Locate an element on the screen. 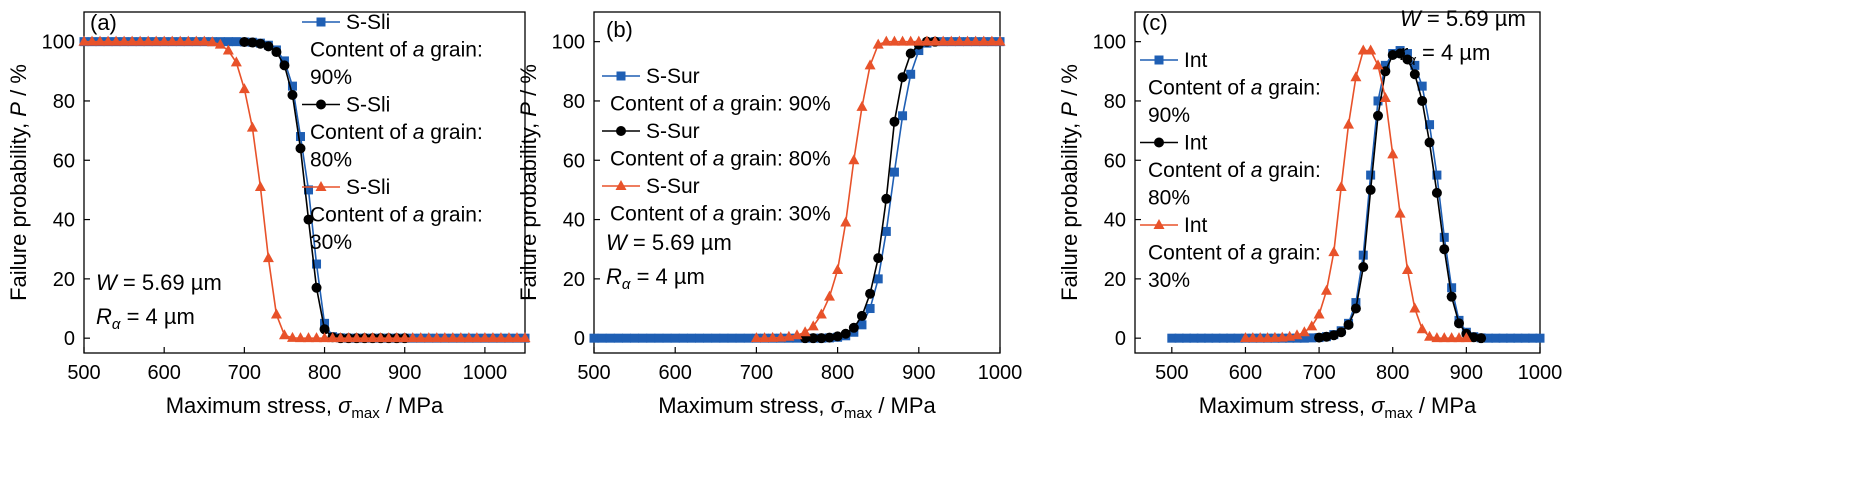 This screenshot has height=493, width=1849. y-axis-label-text: Failure probability, is located at coordinates (18, 209).